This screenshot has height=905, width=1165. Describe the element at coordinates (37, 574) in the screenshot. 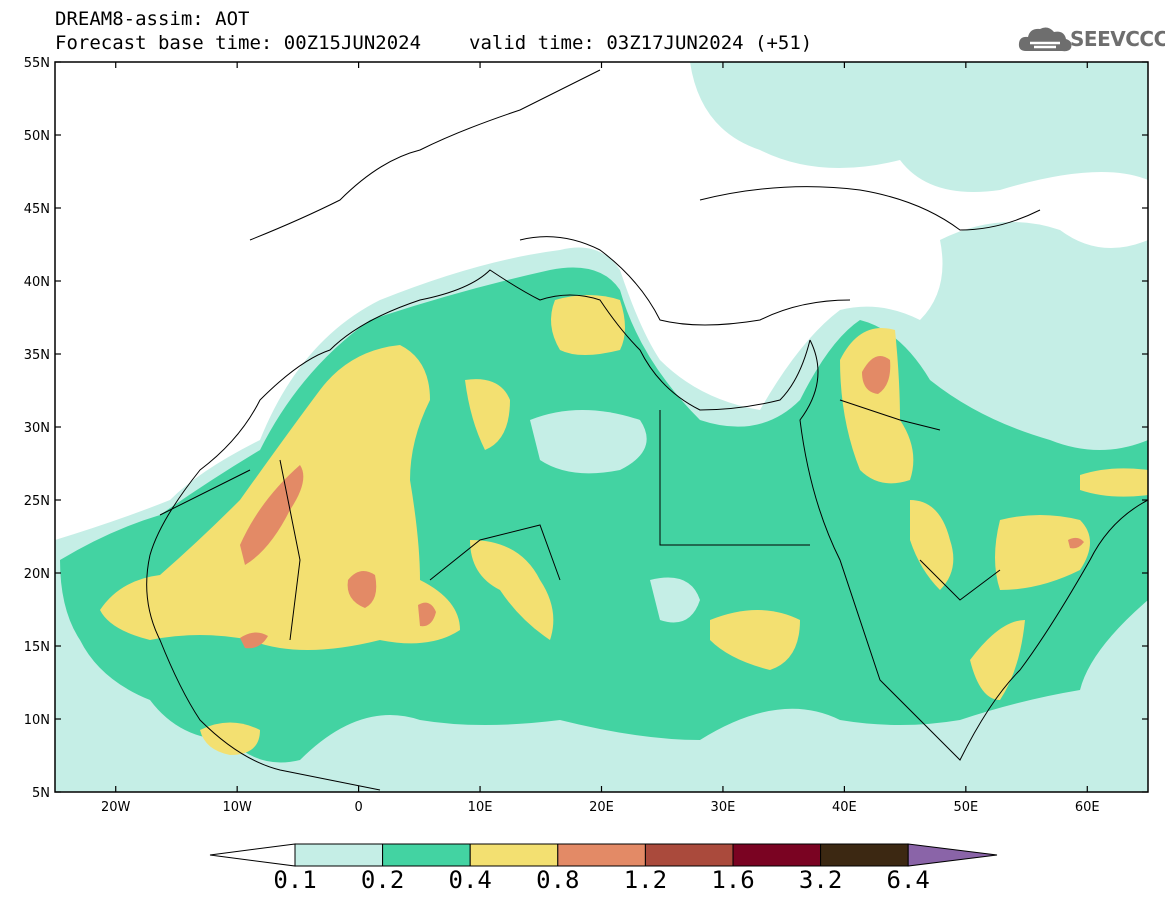

I see `lat-tick-label: 20N` at that location.